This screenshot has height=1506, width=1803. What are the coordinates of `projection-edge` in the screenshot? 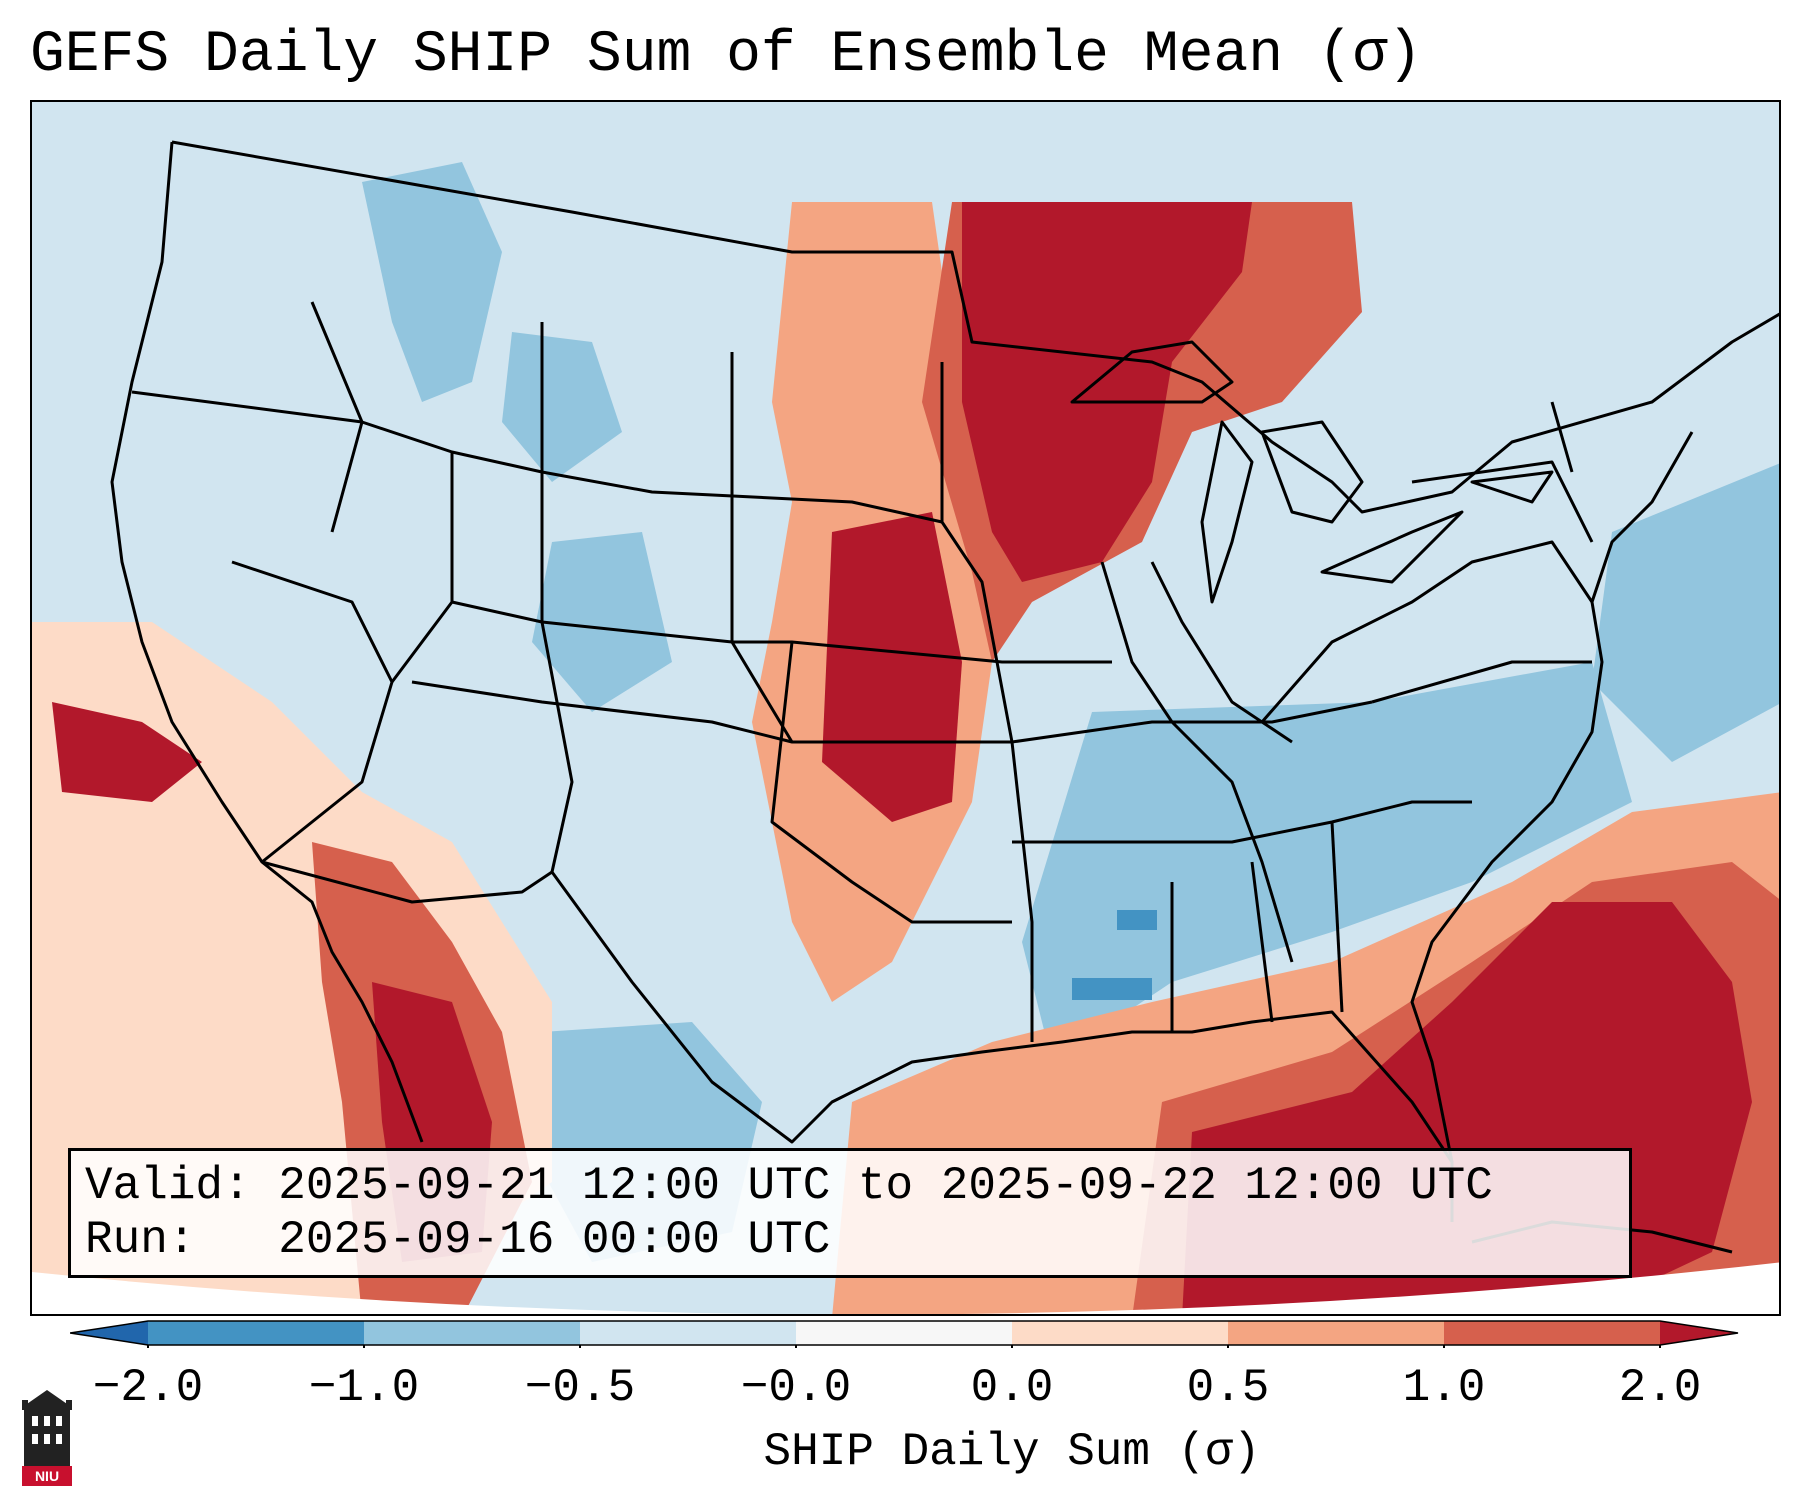 It's located at (905, 1288).